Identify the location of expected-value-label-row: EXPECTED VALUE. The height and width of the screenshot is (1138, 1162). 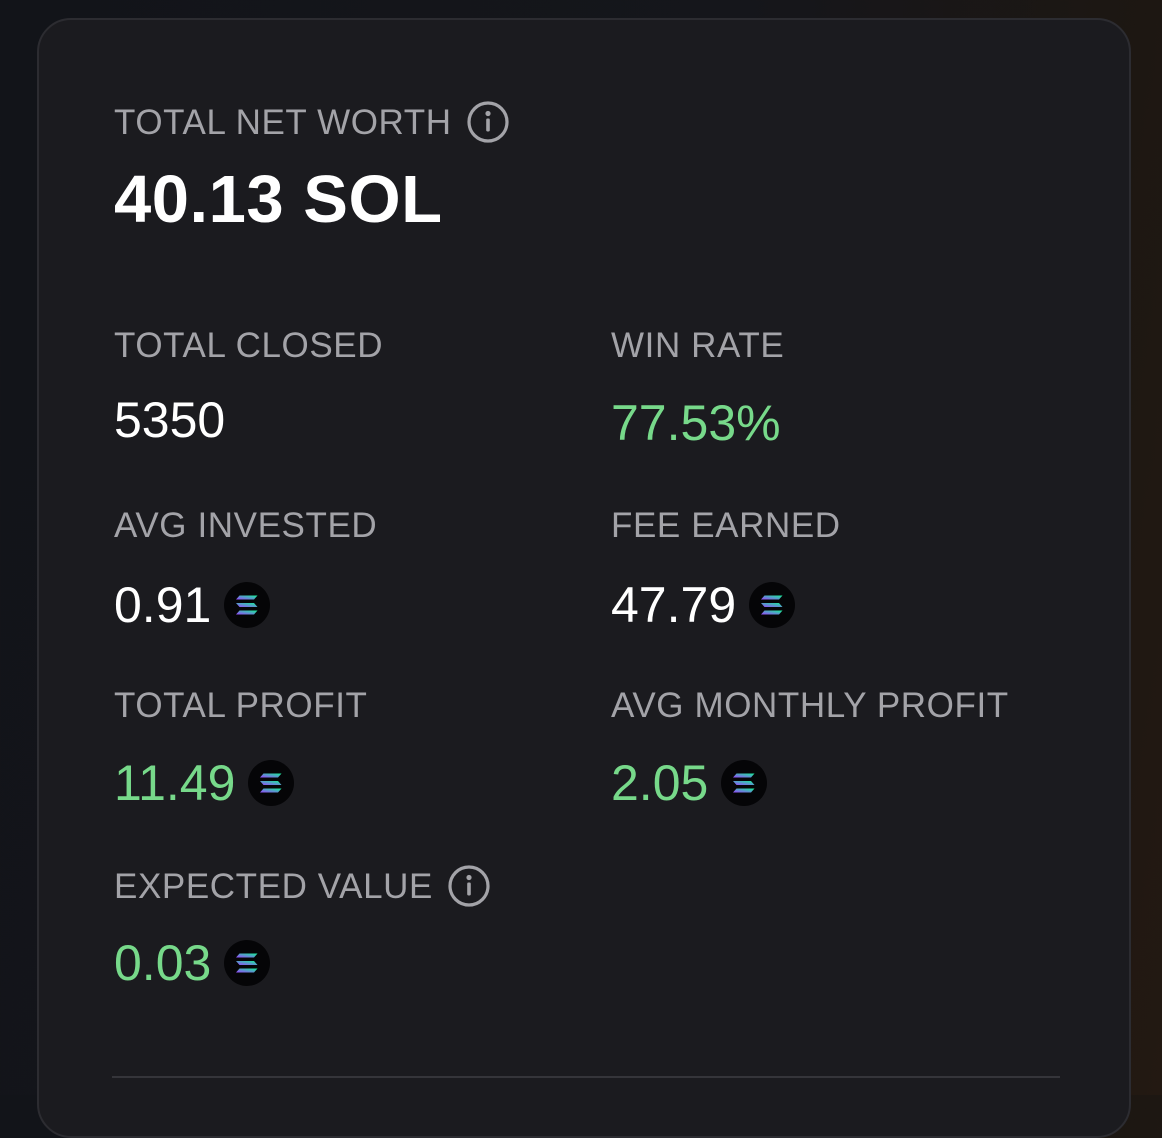
(302, 886).